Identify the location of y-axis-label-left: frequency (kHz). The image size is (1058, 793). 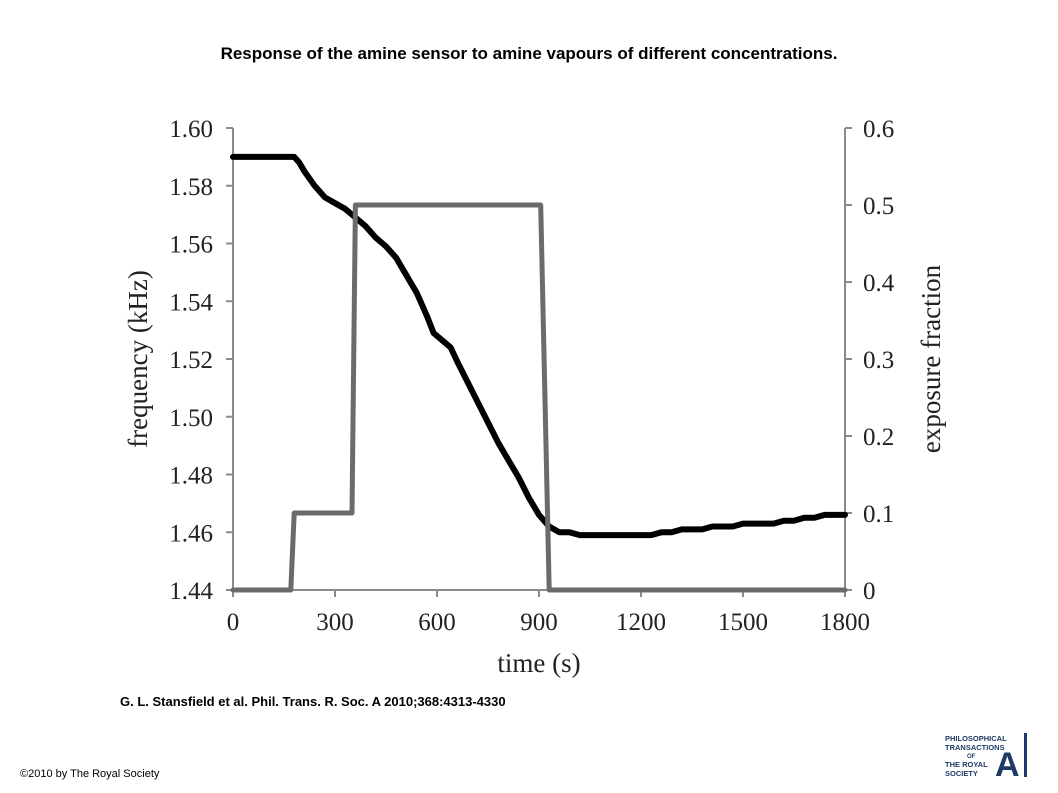
(138, 359).